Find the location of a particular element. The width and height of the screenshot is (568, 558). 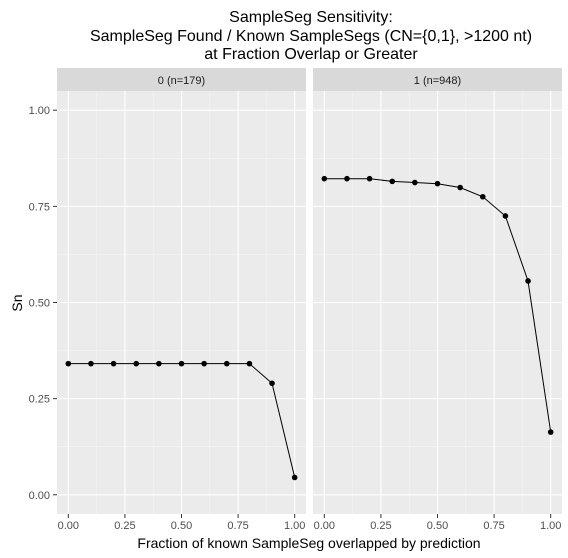

facet-strip-label: 1 (n=948) is located at coordinates (437, 81).